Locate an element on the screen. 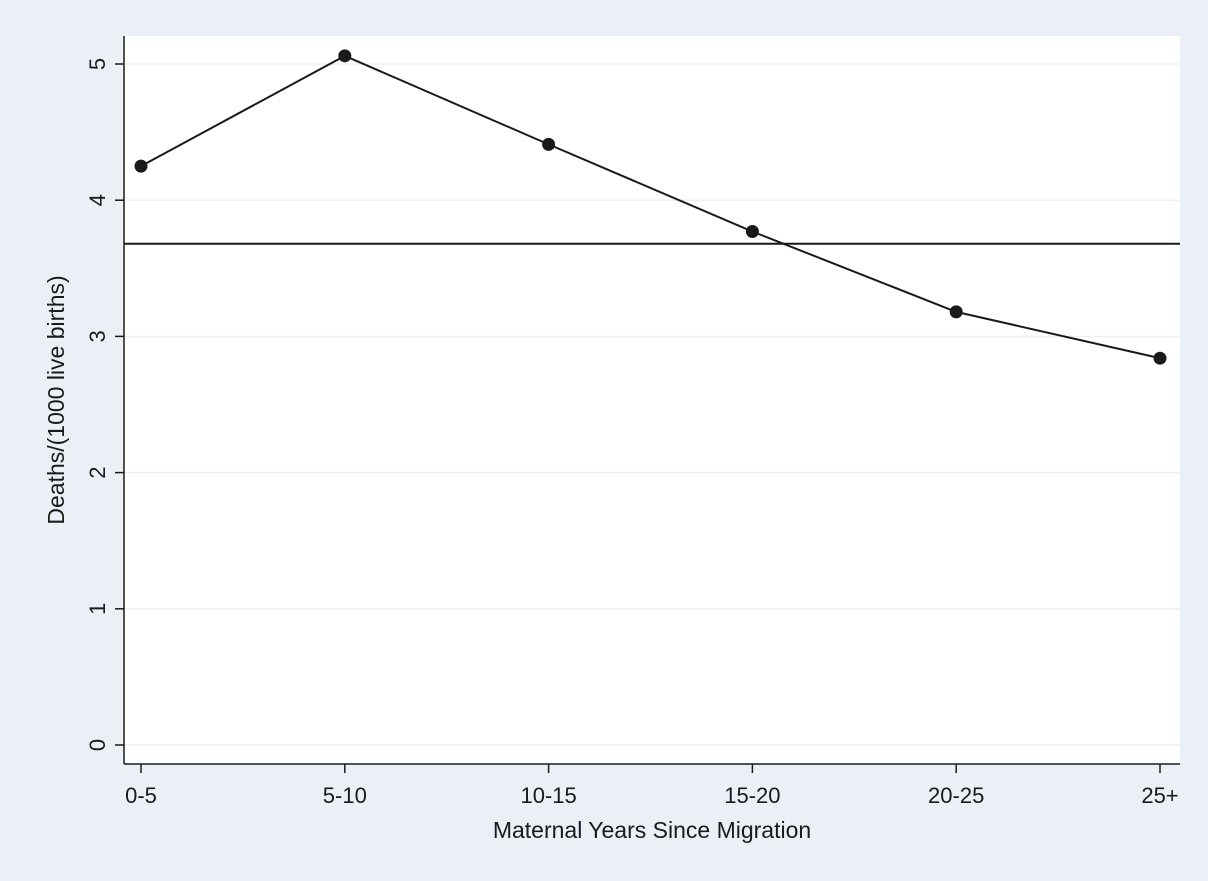 This screenshot has height=881, width=1208. x-axis-ticks: 0-5 5-10 10-15 15-20 20-25 25+ is located at coordinates (652, 786).